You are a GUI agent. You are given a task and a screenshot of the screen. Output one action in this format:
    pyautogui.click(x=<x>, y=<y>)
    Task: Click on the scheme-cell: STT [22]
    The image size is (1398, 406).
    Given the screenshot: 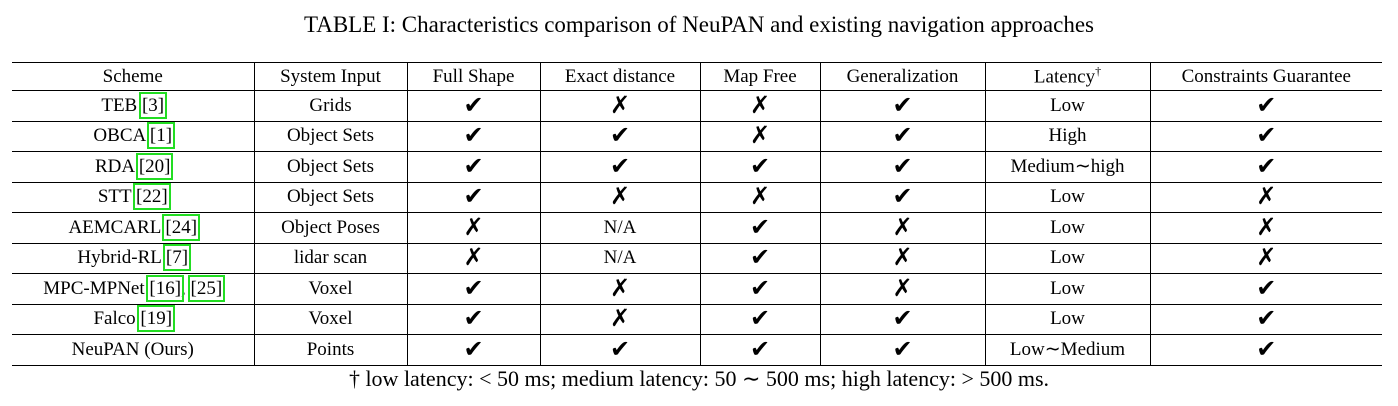 What is the action you would take?
    pyautogui.click(x=133, y=197)
    